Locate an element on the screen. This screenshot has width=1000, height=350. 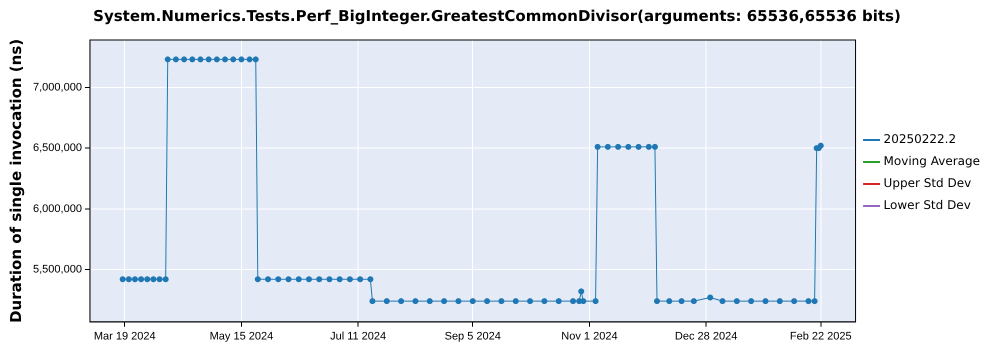
x-tick-label: Nov 1 2024 is located at coordinates (589, 336).